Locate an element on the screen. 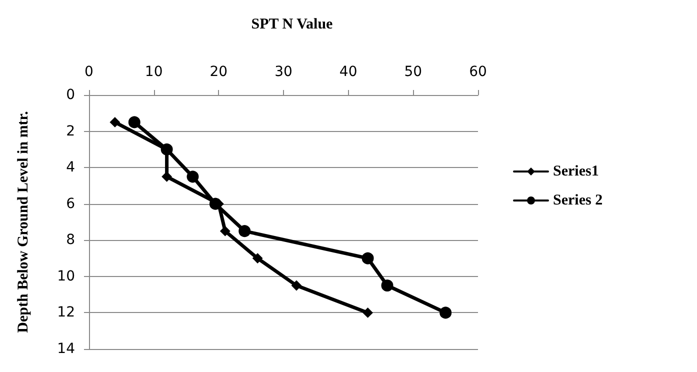  y-tick-label: 6 is located at coordinates (71, 204).